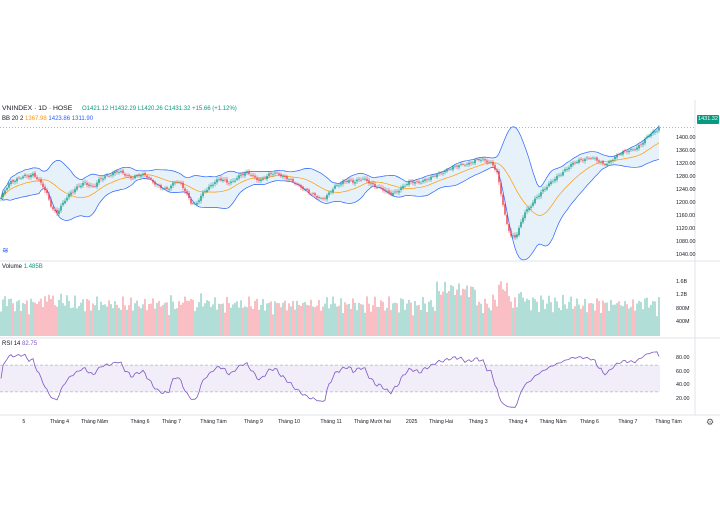  I want to click on price-axis-label: 1200.00, so click(686, 202).